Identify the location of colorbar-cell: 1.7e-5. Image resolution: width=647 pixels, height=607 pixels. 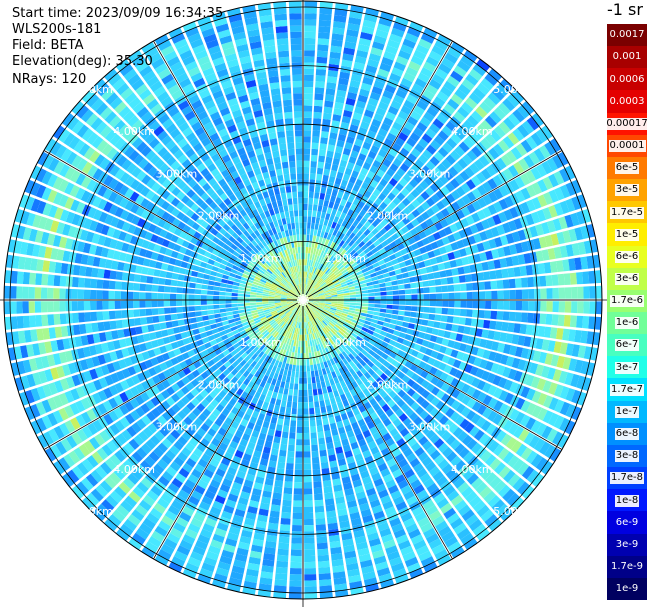
(627, 212).